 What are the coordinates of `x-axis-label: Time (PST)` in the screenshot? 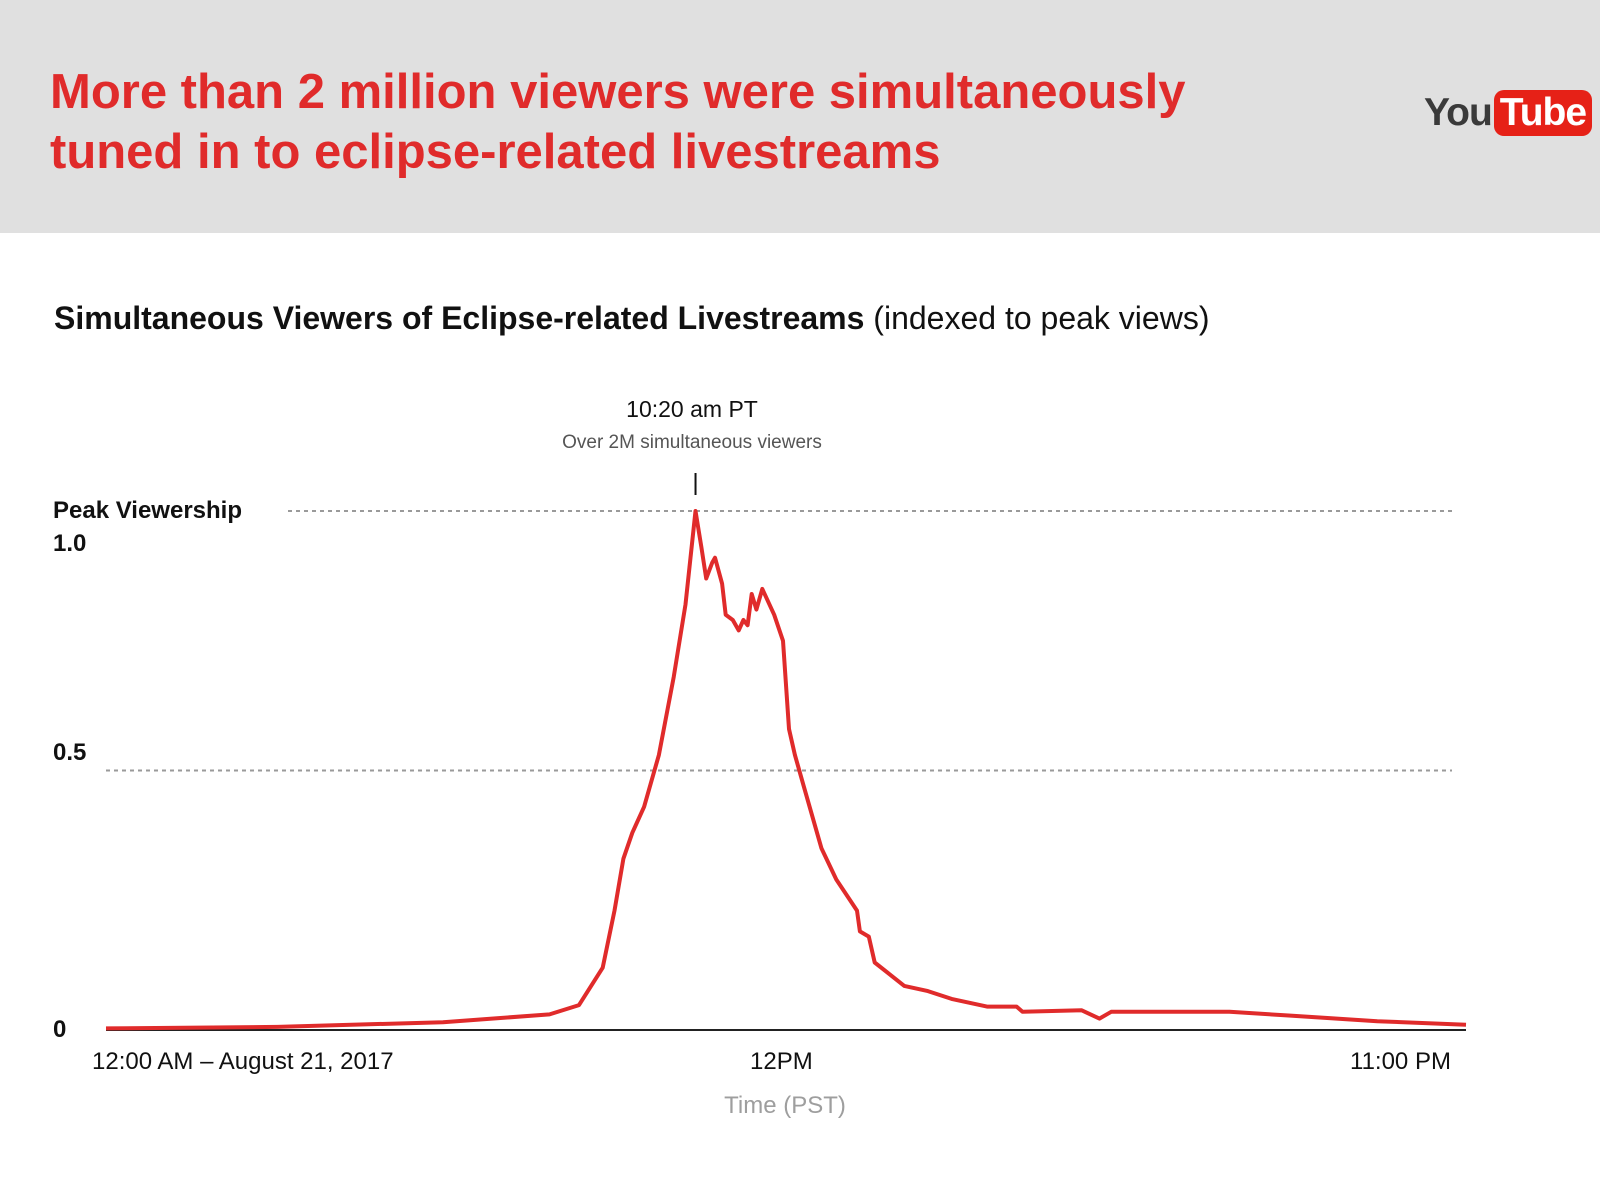 It's located at (785, 1105).